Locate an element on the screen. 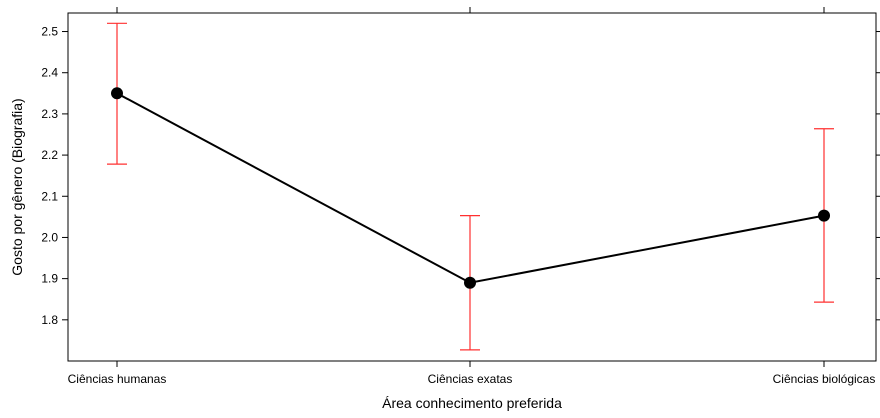  y-tick-label: 2.1 is located at coordinates (49, 196).